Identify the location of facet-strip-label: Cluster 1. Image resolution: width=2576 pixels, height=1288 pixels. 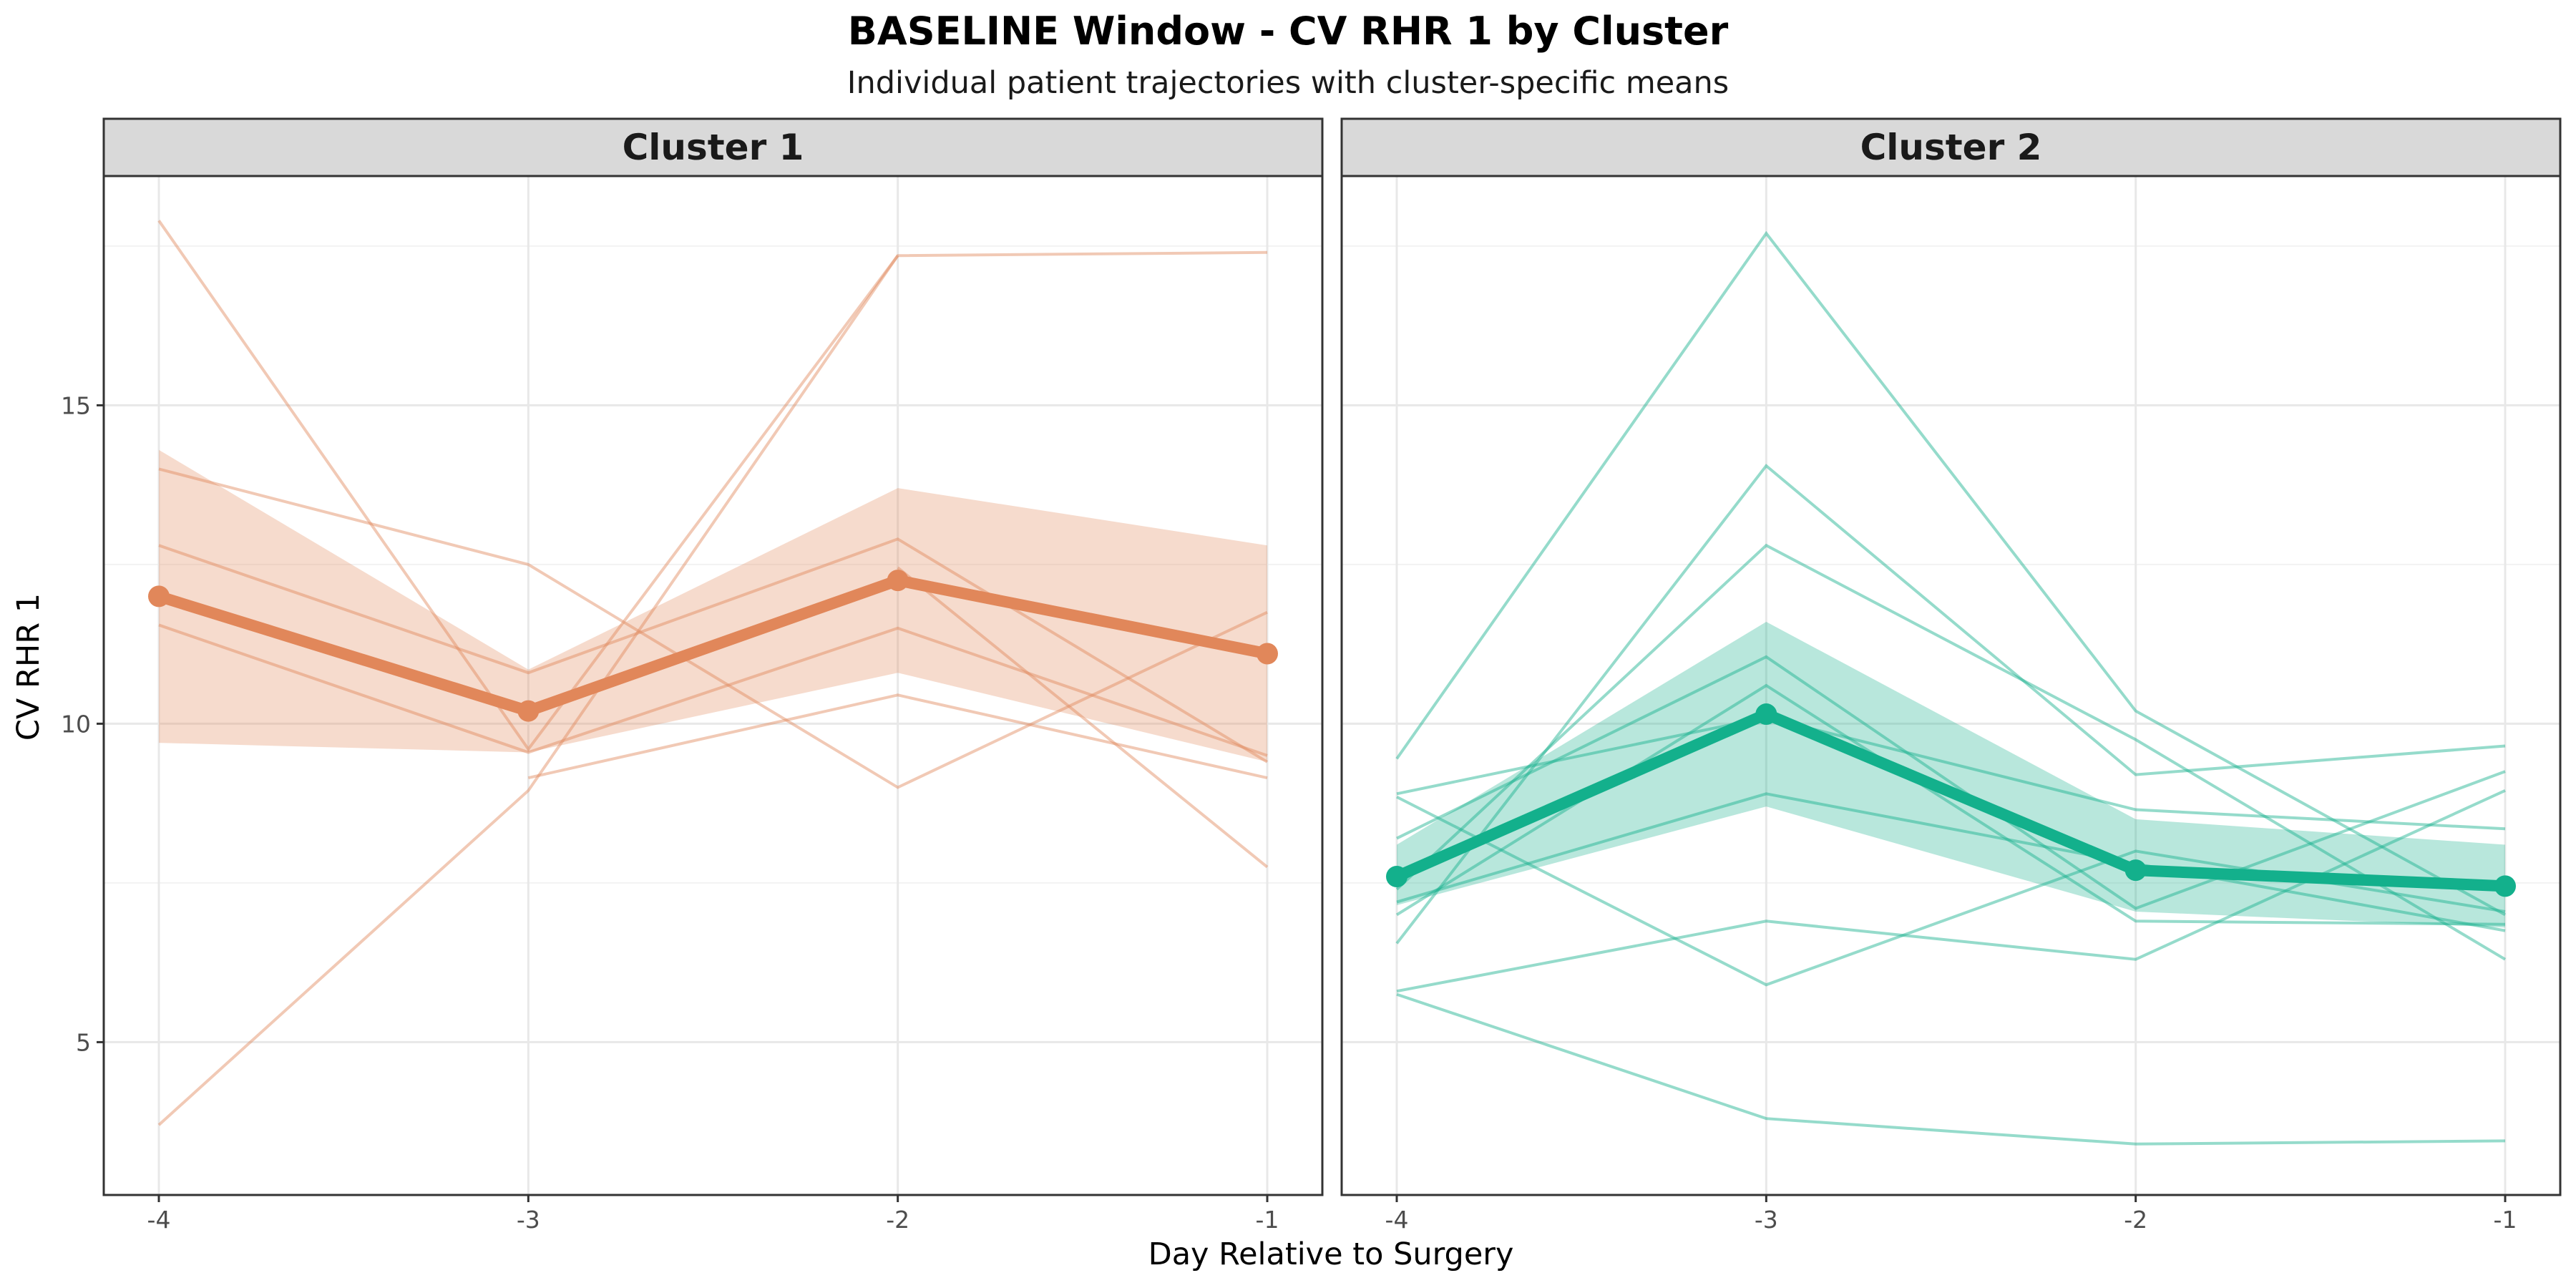
(713, 147).